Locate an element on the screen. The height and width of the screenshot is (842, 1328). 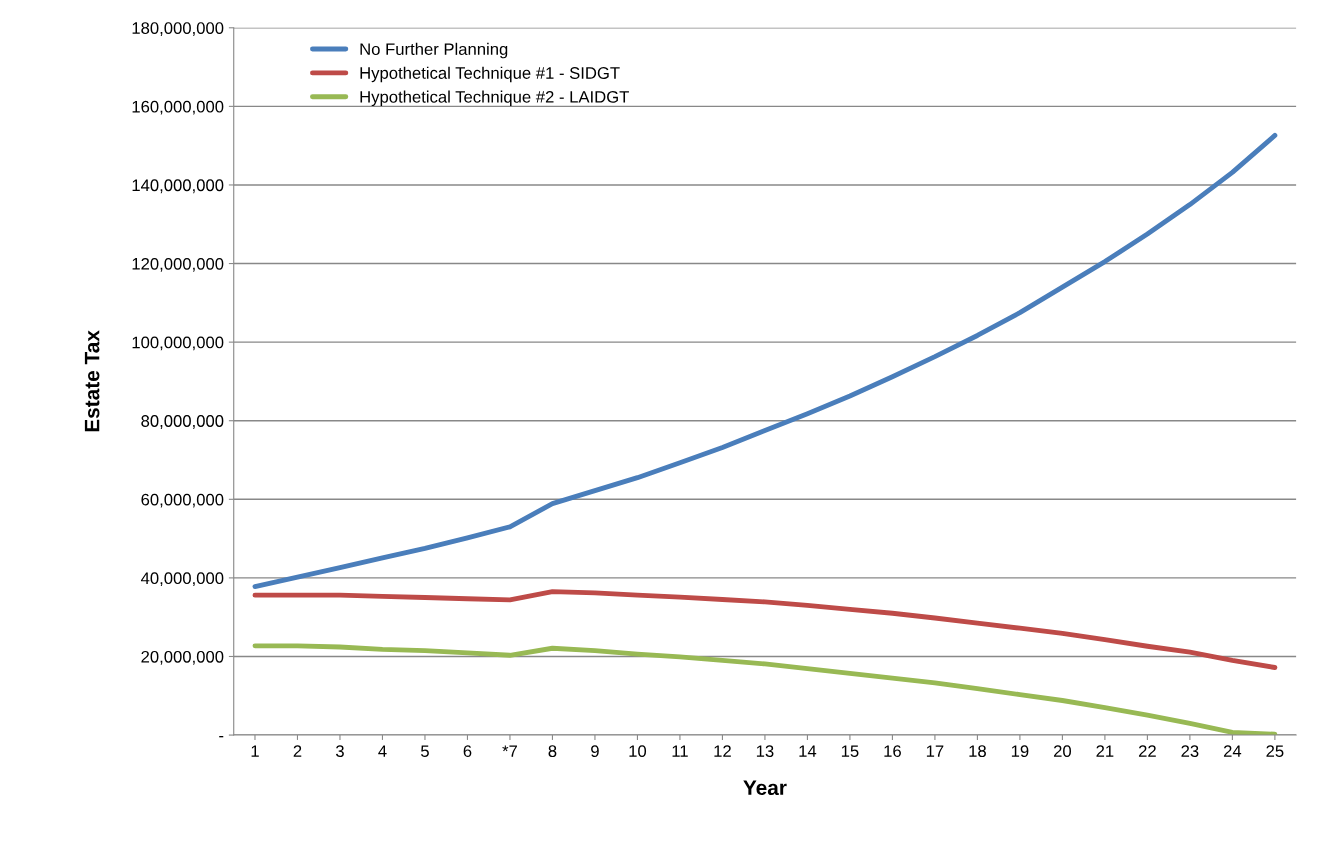
x-tick-label: 22 is located at coordinates (1147, 751).